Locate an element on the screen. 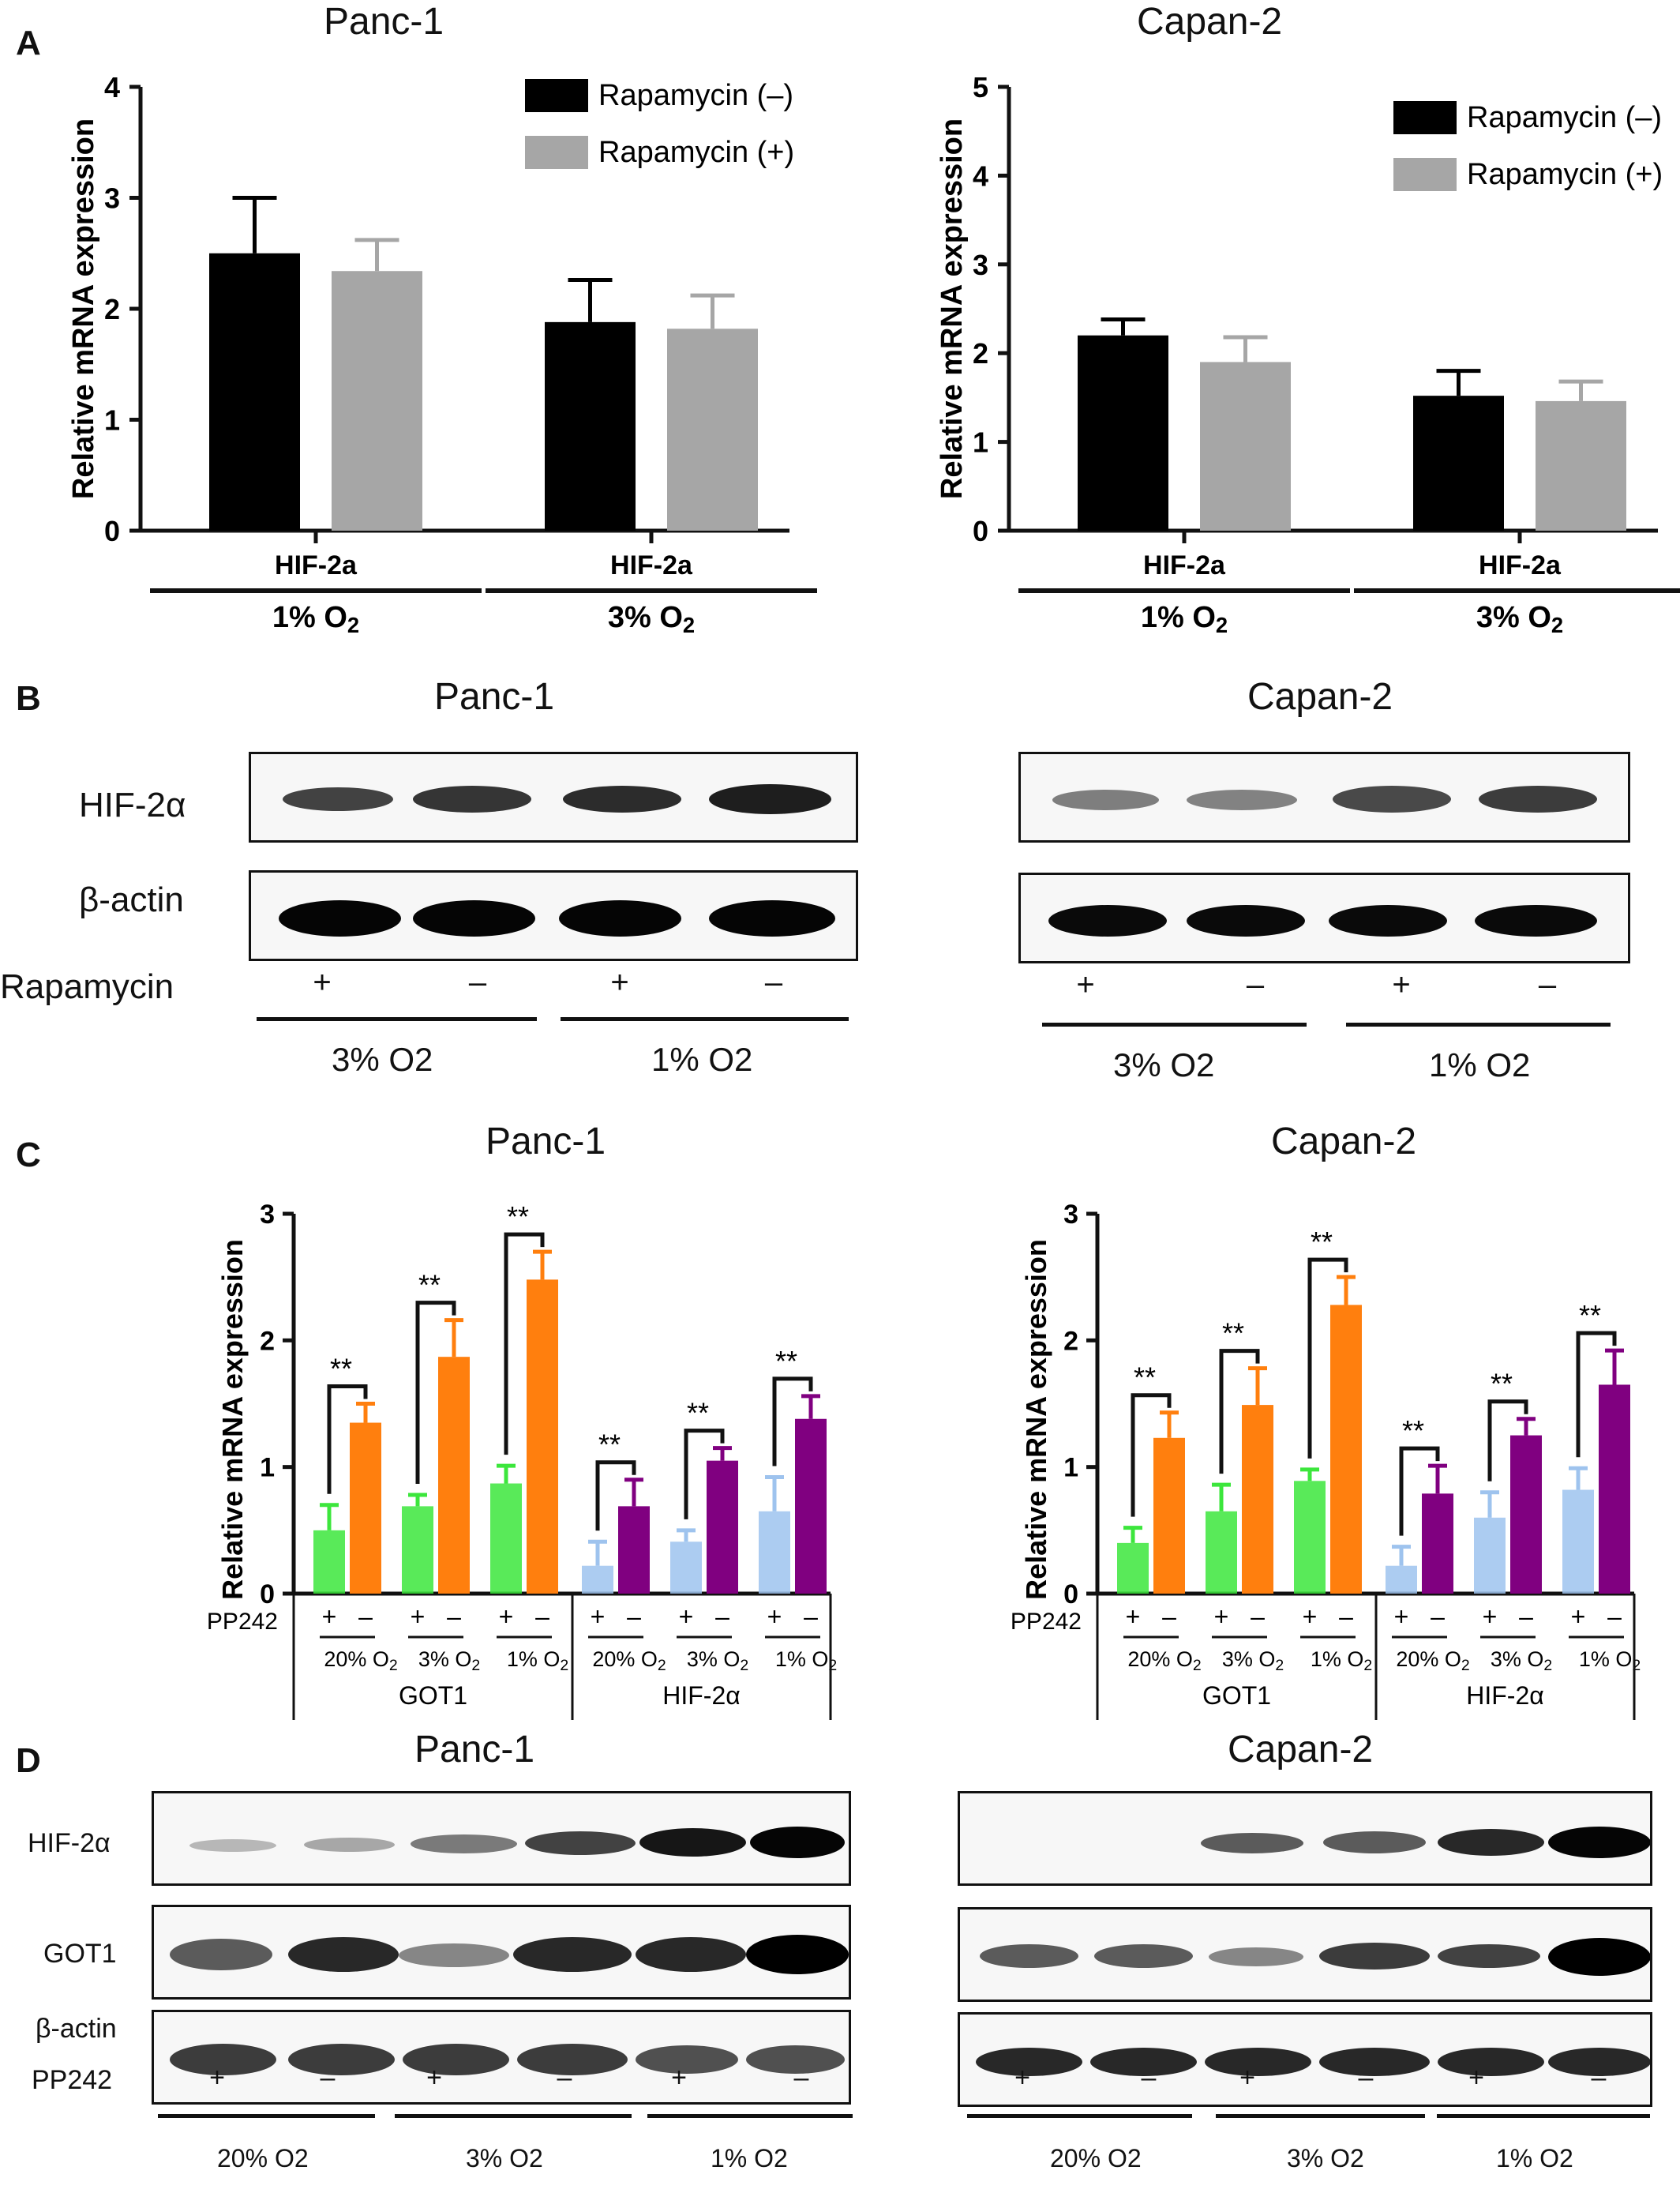 This screenshot has width=1680, height=2208. blot-b-panc1-hif2a is located at coordinates (553, 797).